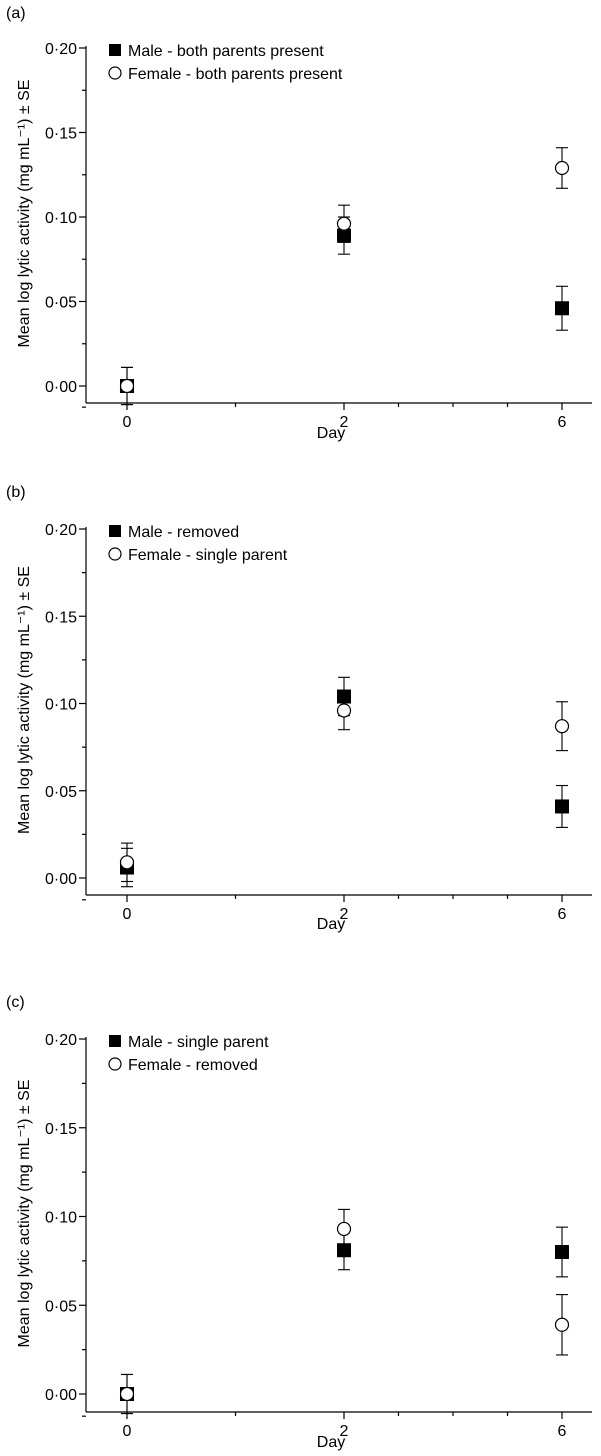 Image resolution: width=601 pixels, height=1456 pixels. What do you see at coordinates (193, 1065) in the screenshot?
I see `legend-label: Female - removed` at bounding box center [193, 1065].